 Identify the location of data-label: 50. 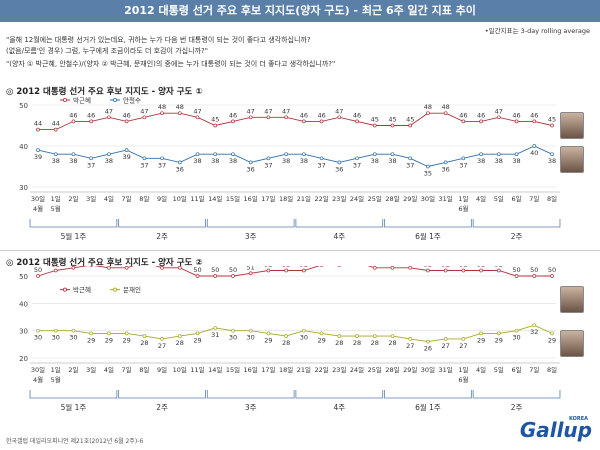
(38, 270).